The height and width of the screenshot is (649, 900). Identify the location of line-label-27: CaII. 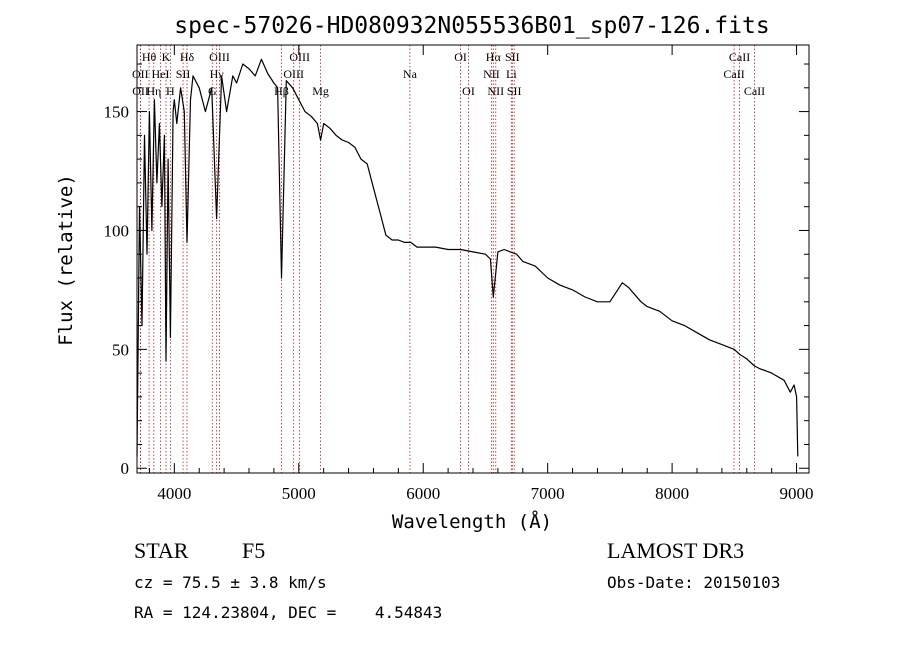
(754, 91).